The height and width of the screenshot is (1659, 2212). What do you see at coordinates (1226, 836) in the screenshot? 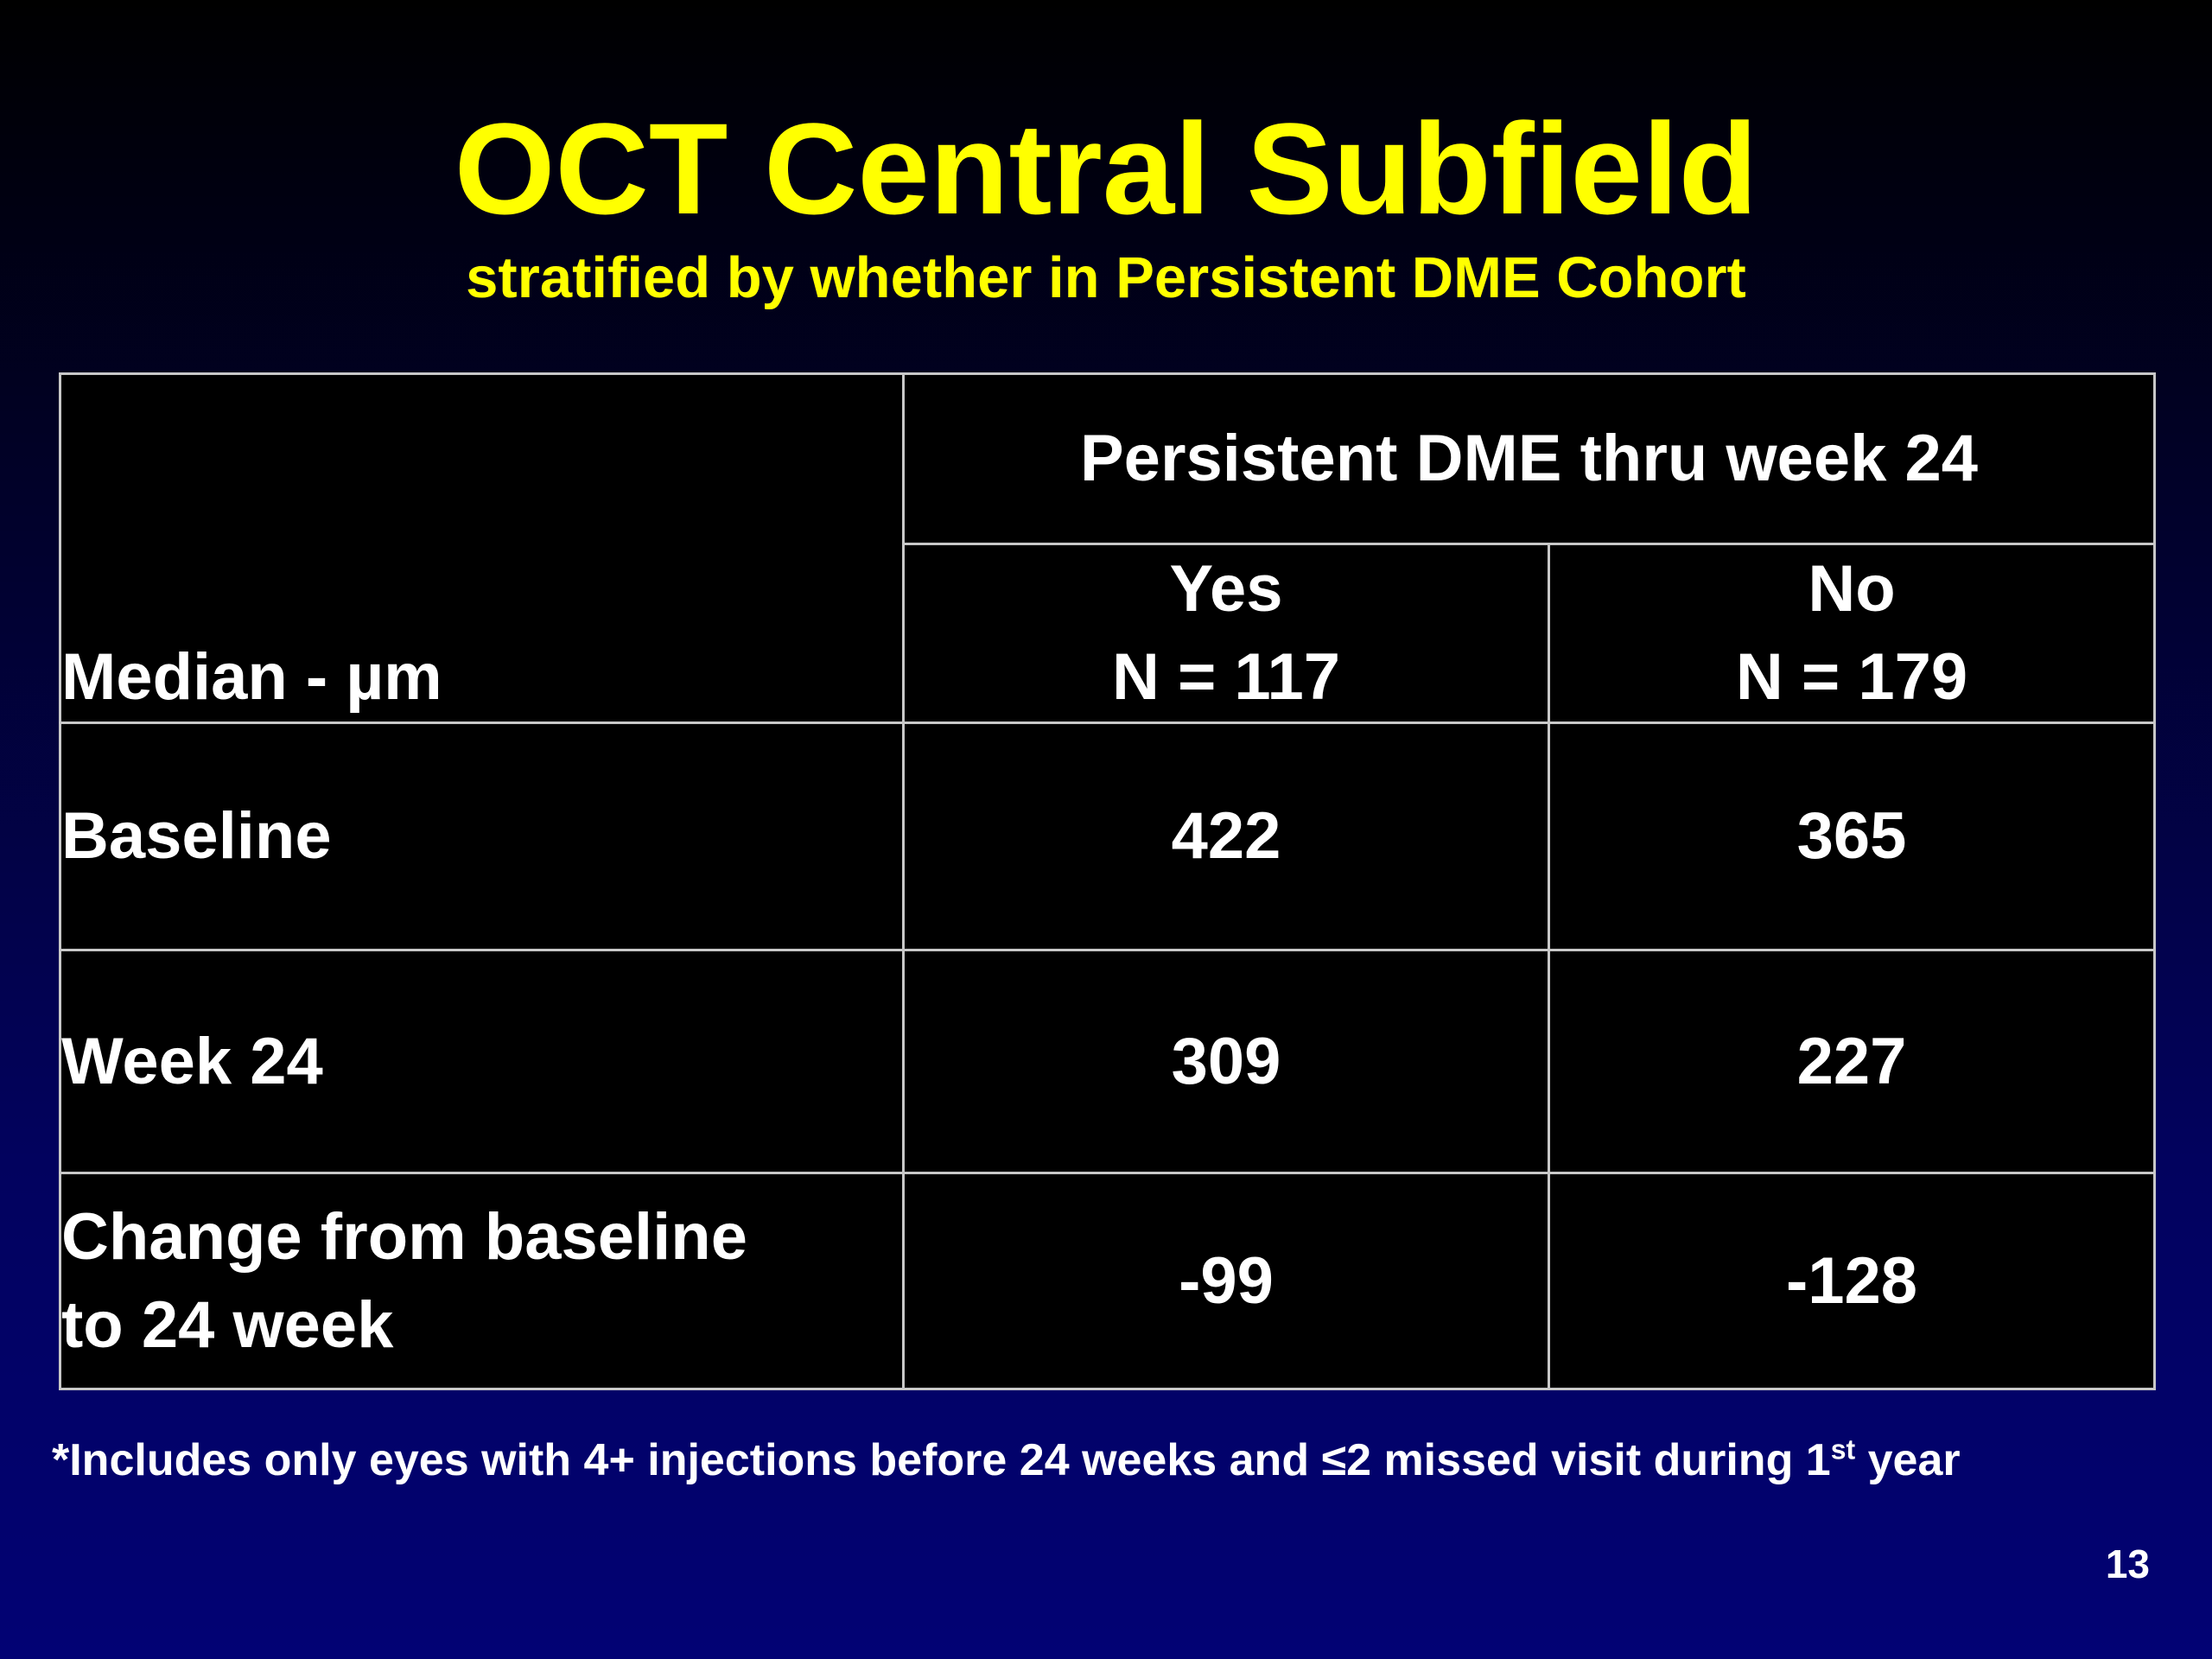
I see `cell-baseline-yes: 422` at bounding box center [1226, 836].